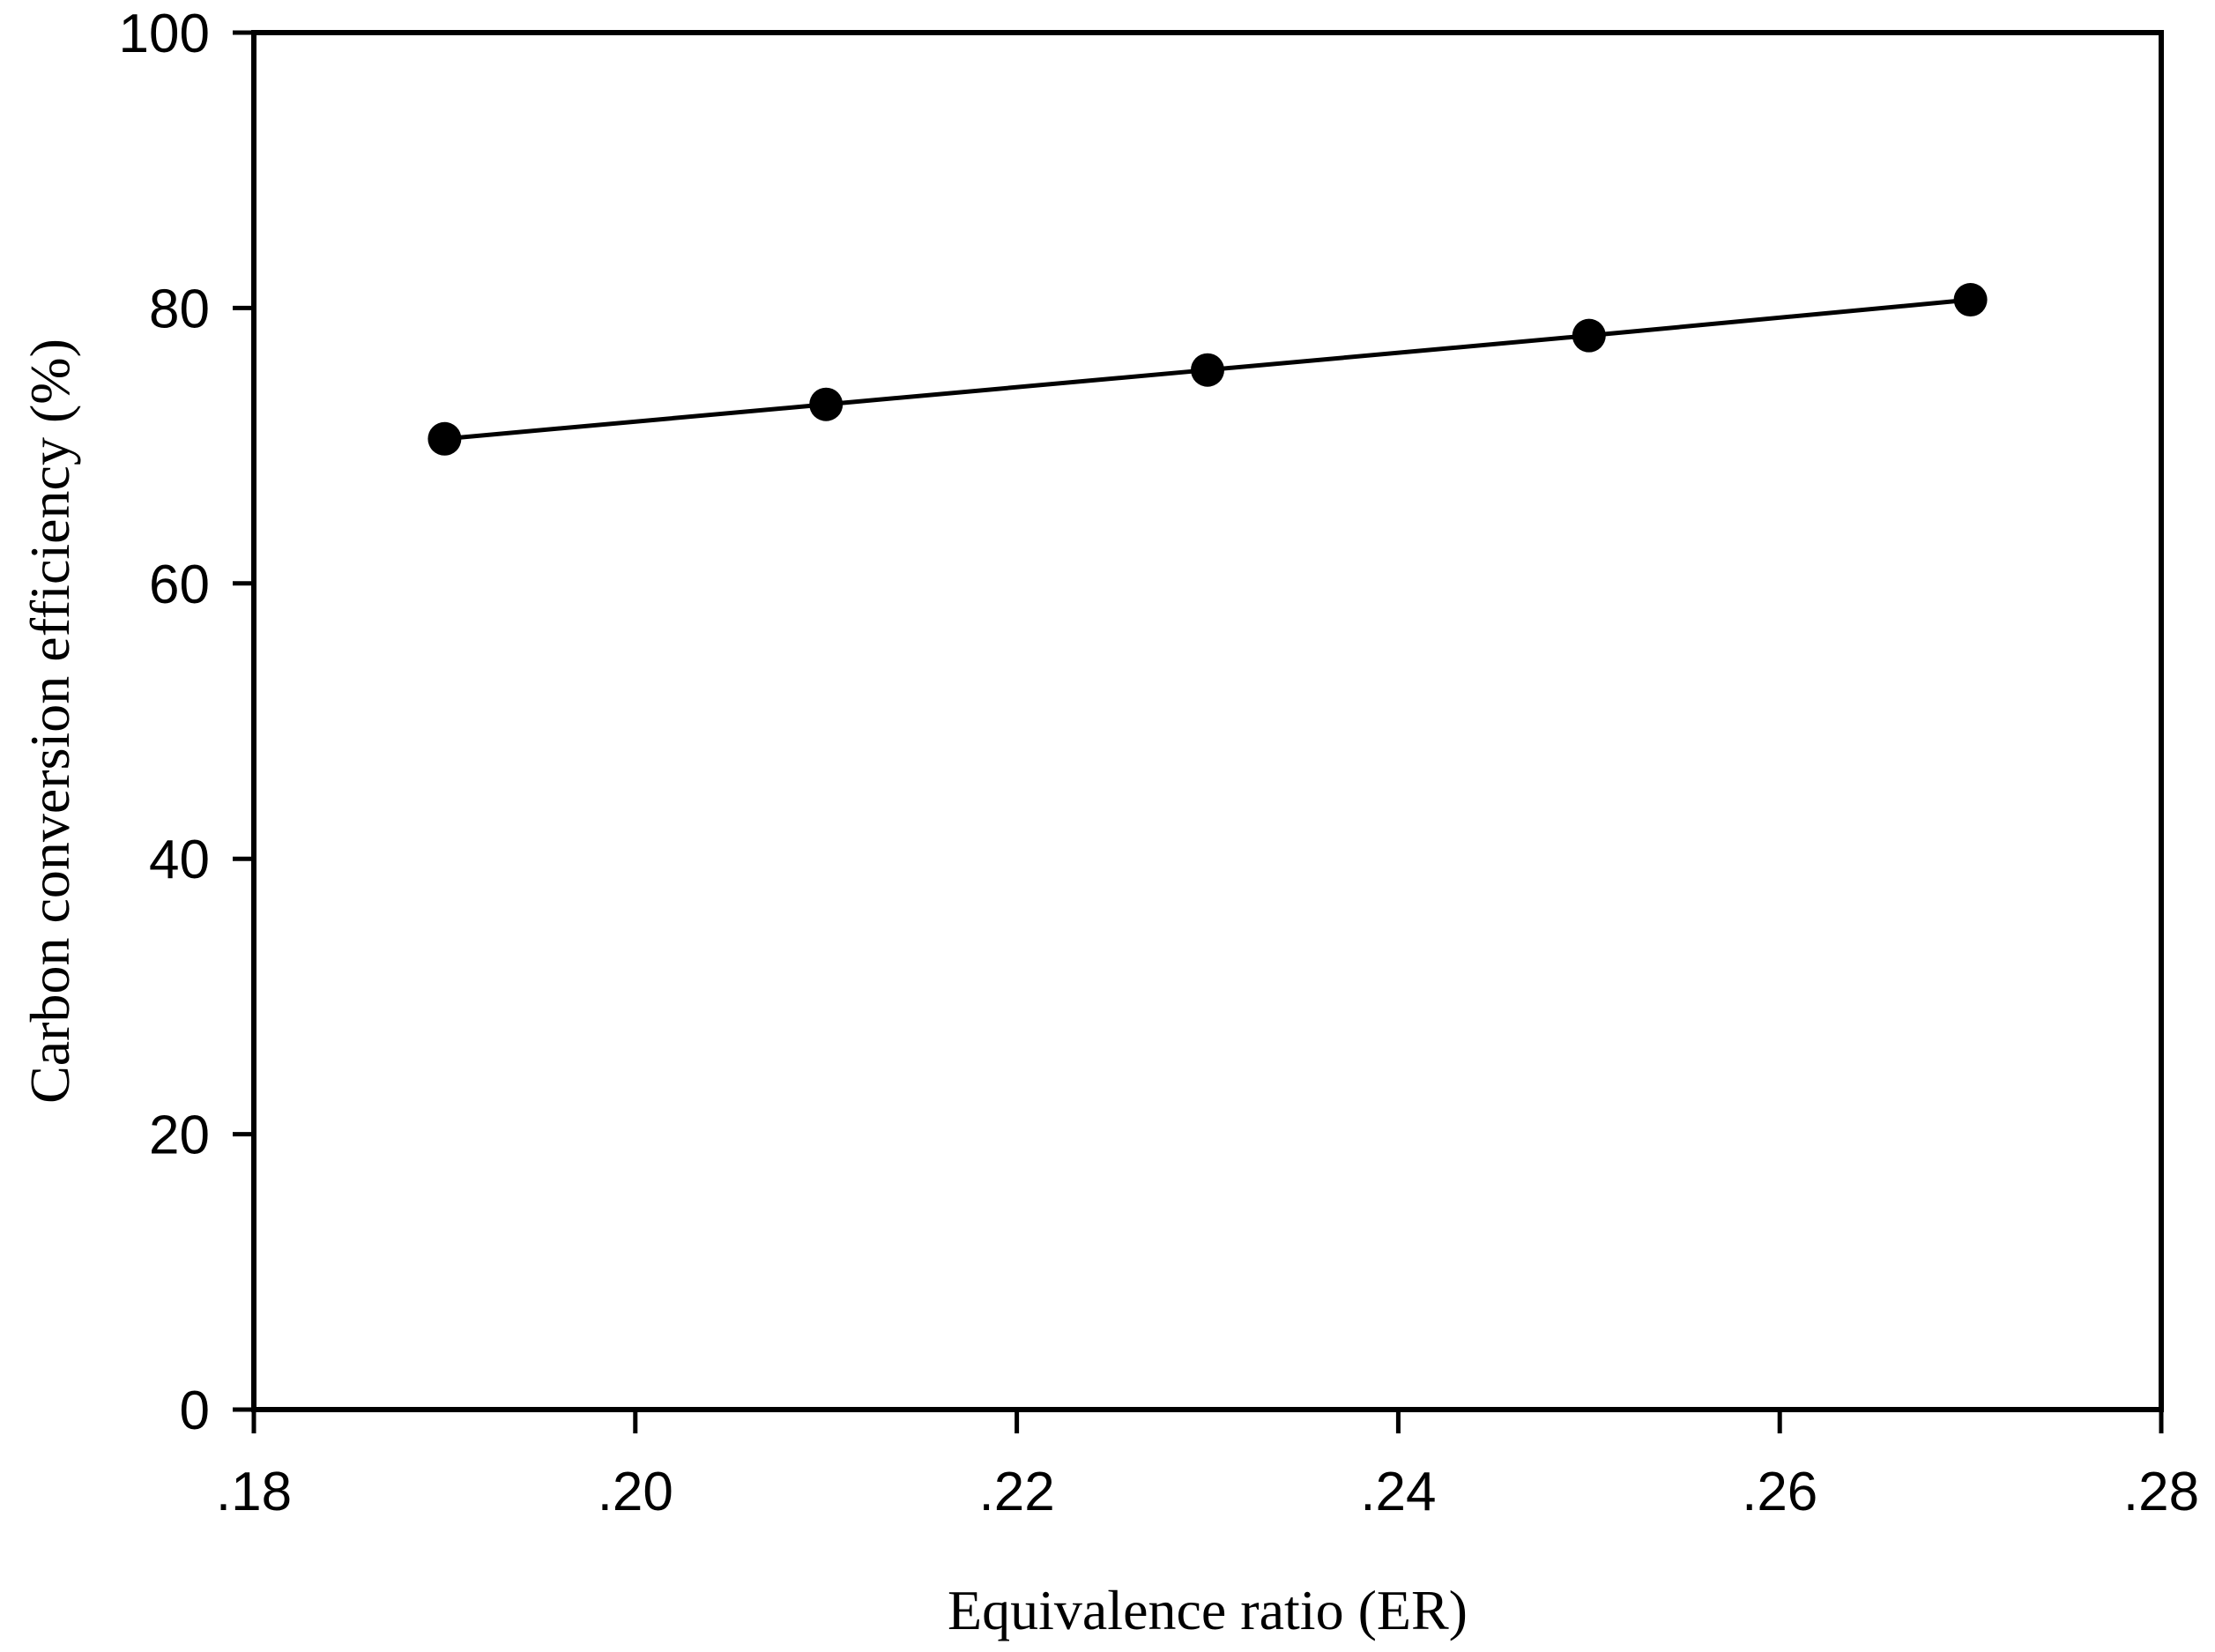 Image resolution: width=2215 pixels, height=1652 pixels. I want to click on y-tick-label: 80, so click(180, 309).